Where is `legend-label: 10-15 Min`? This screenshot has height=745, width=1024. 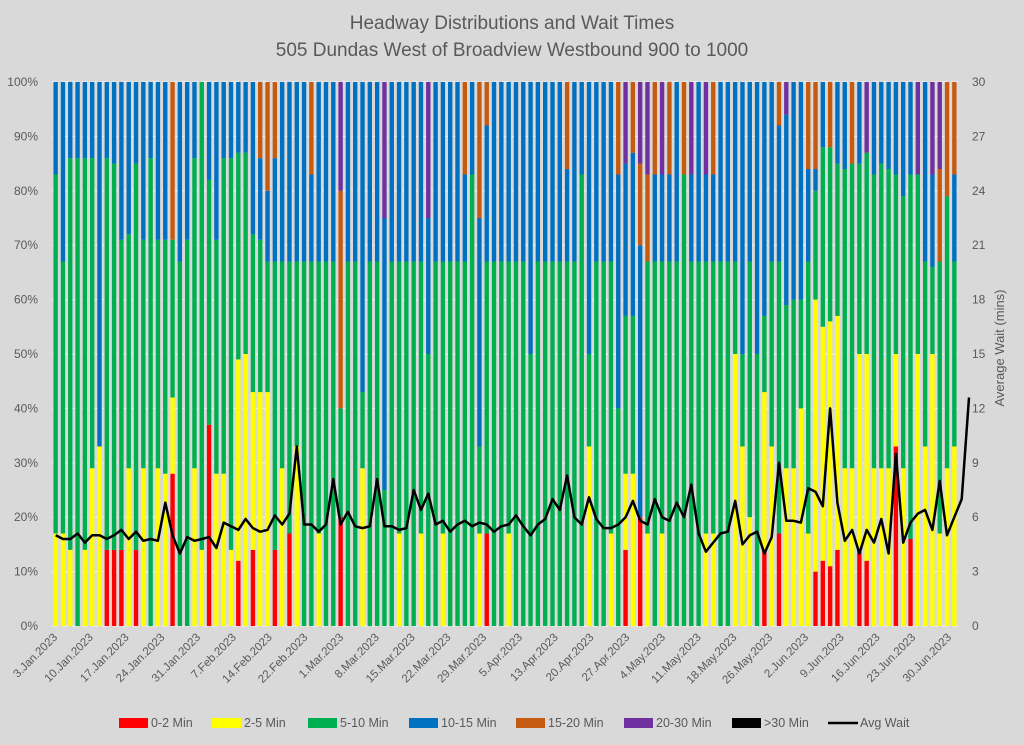 legend-label: 10-15 Min is located at coordinates (469, 723).